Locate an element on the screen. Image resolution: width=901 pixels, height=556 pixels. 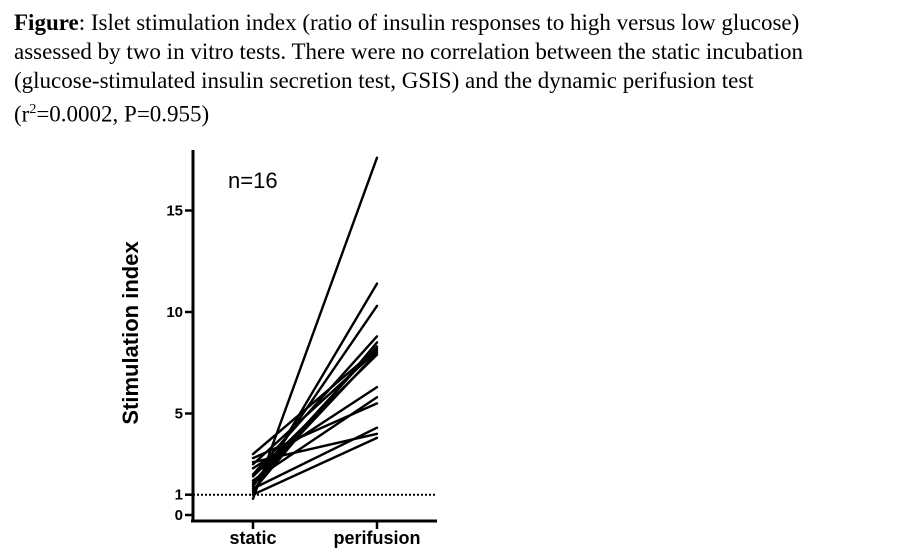
y-axis-label: Stimulation index is located at coordinates (130, 333).